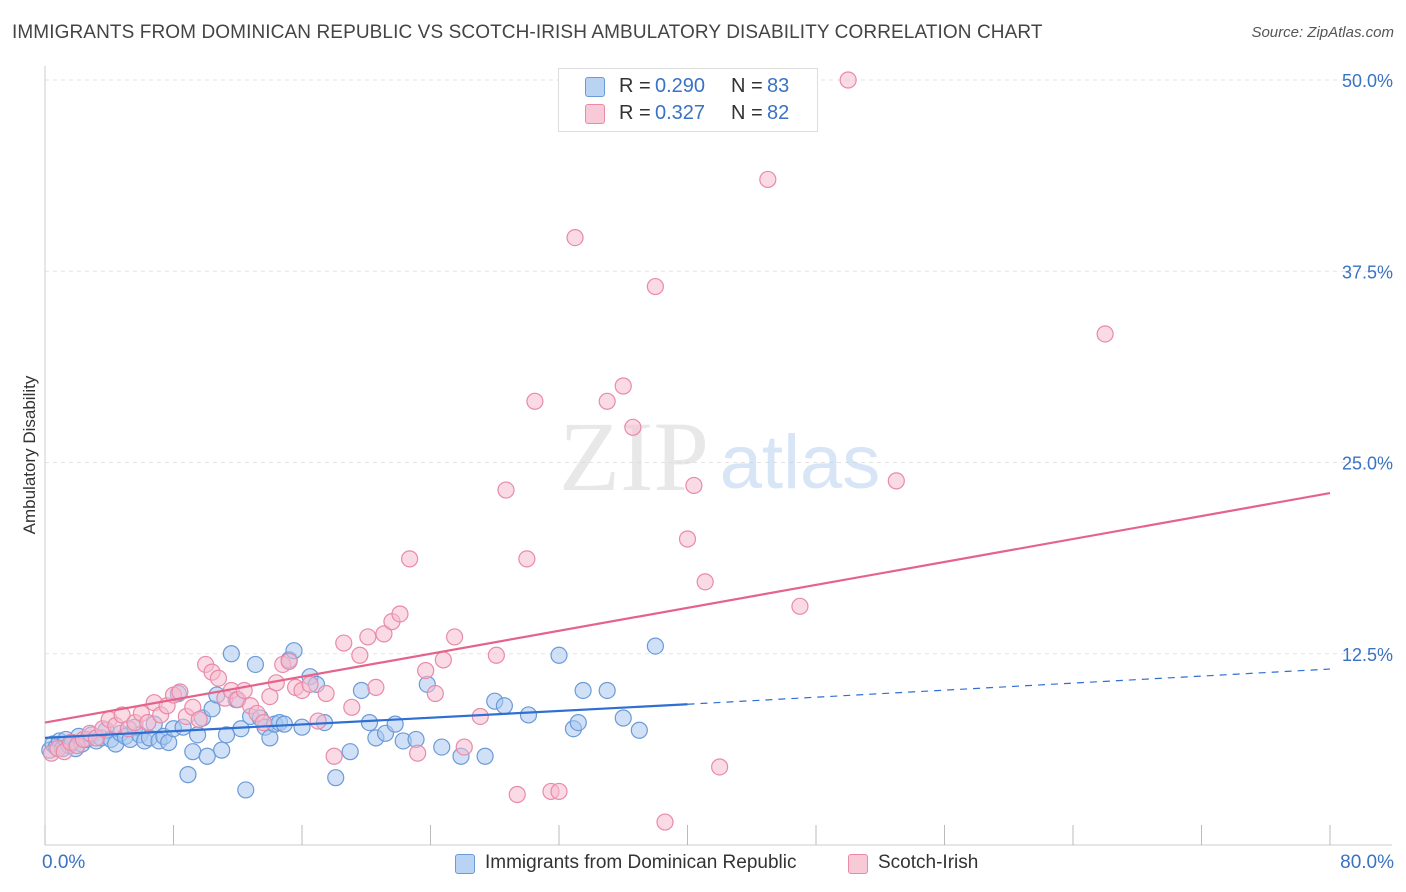 Image resolution: width=1406 pixels, height=892 pixels. I want to click on legend-r-value: 0.327, so click(680, 113).